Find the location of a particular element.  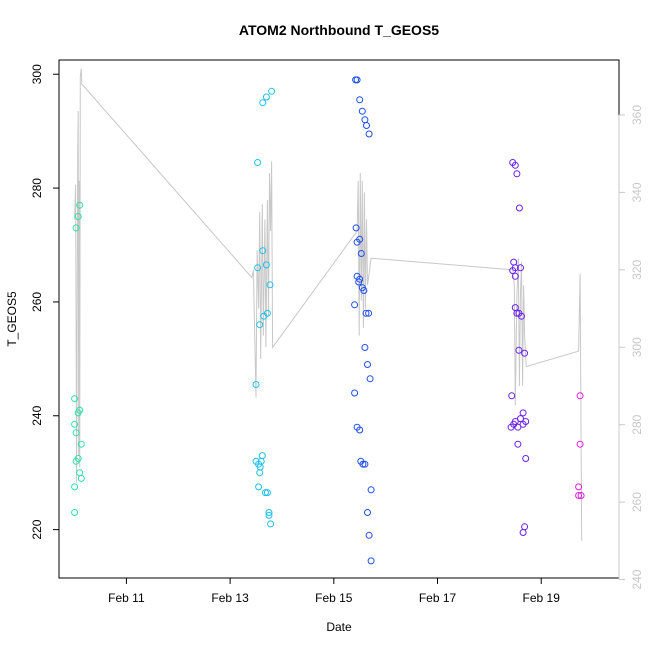

x-tick-label: Feb 15 is located at coordinates (334, 598).